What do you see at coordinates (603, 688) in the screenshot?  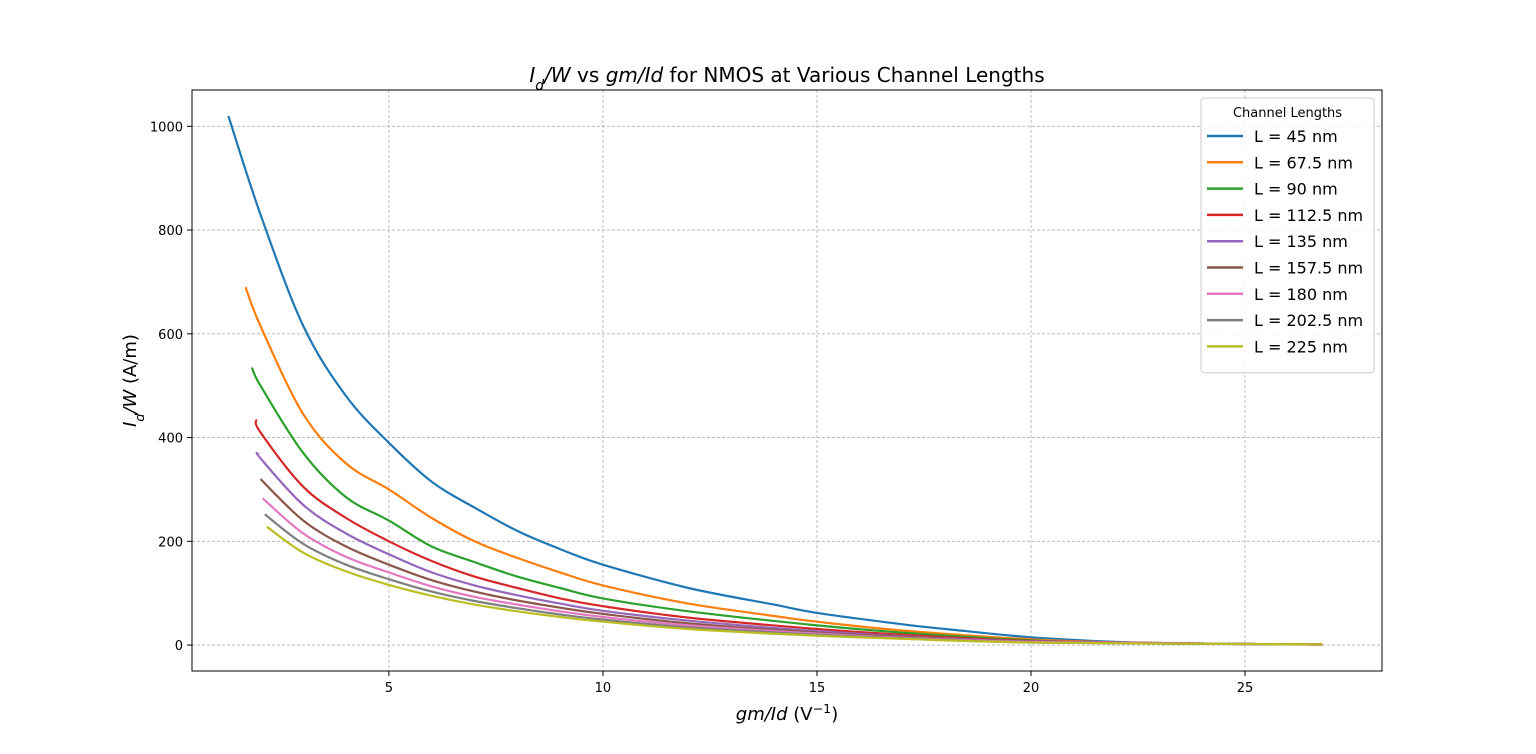 I see `x-tick-label: 10` at bounding box center [603, 688].